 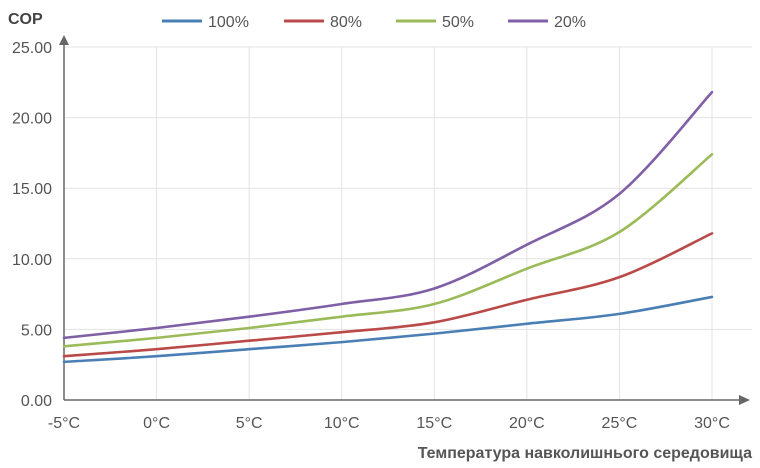 I want to click on legend: 100% 80% 50% 20%, so click(x=374, y=22).